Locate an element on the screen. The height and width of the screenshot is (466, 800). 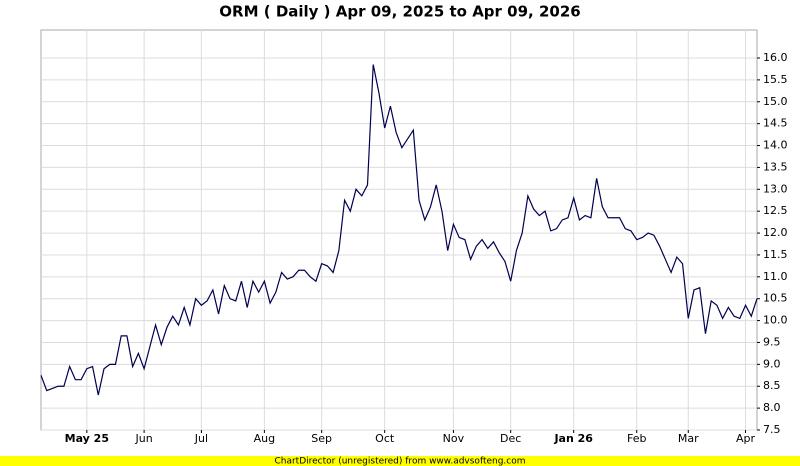
x-tick-label: Apr is located at coordinates (746, 438).